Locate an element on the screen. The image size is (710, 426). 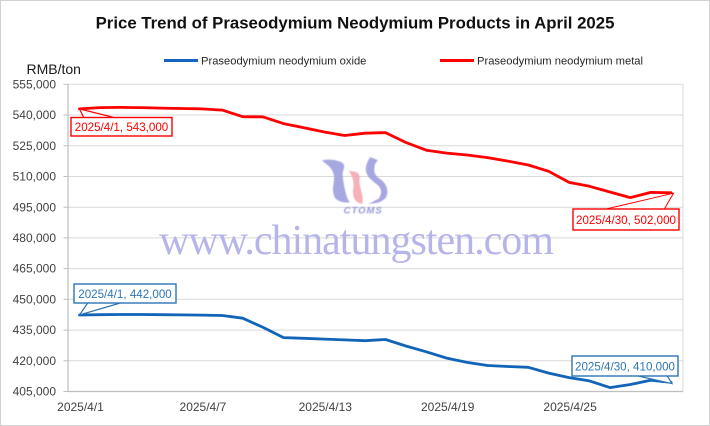
svg-text: 555,000 is located at coordinates (35, 84).